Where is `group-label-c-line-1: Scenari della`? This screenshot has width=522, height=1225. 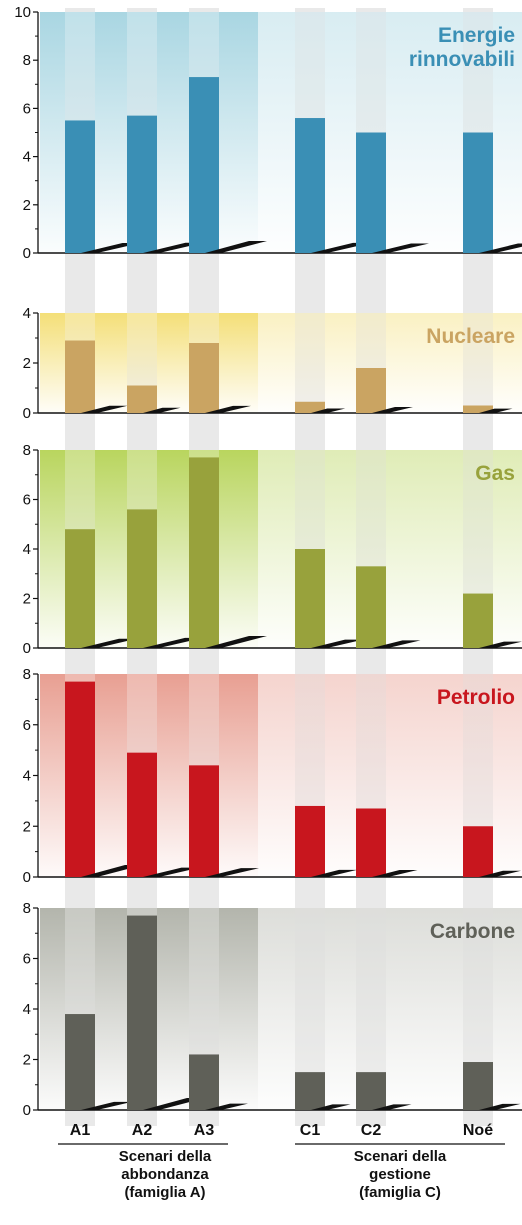 group-label-c-line-1: Scenari della is located at coordinates (400, 1156).